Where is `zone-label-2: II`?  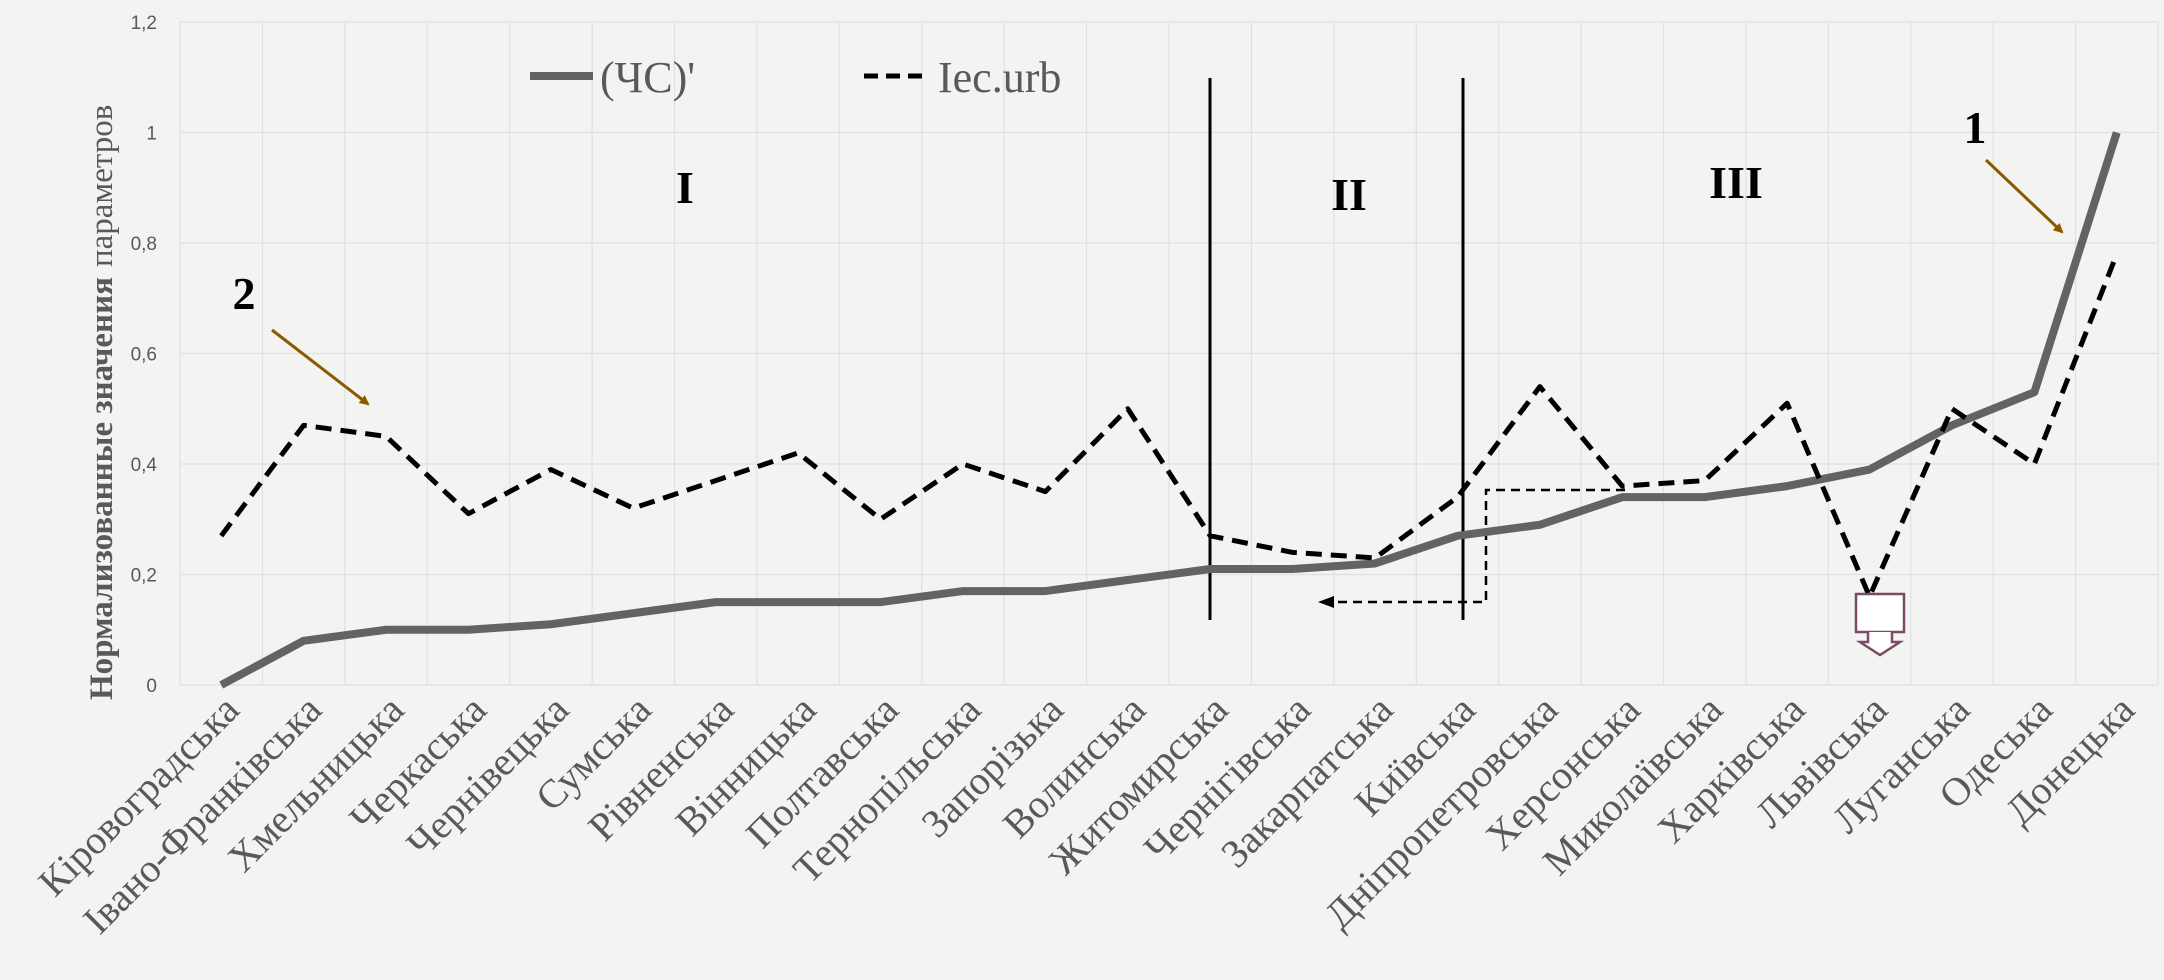 zone-label-2: II is located at coordinates (1349, 194).